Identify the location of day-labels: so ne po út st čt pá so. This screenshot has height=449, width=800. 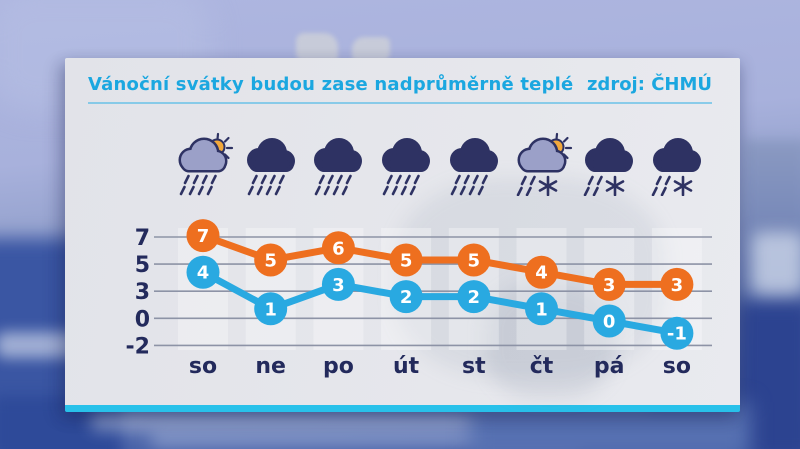
(440, 366).